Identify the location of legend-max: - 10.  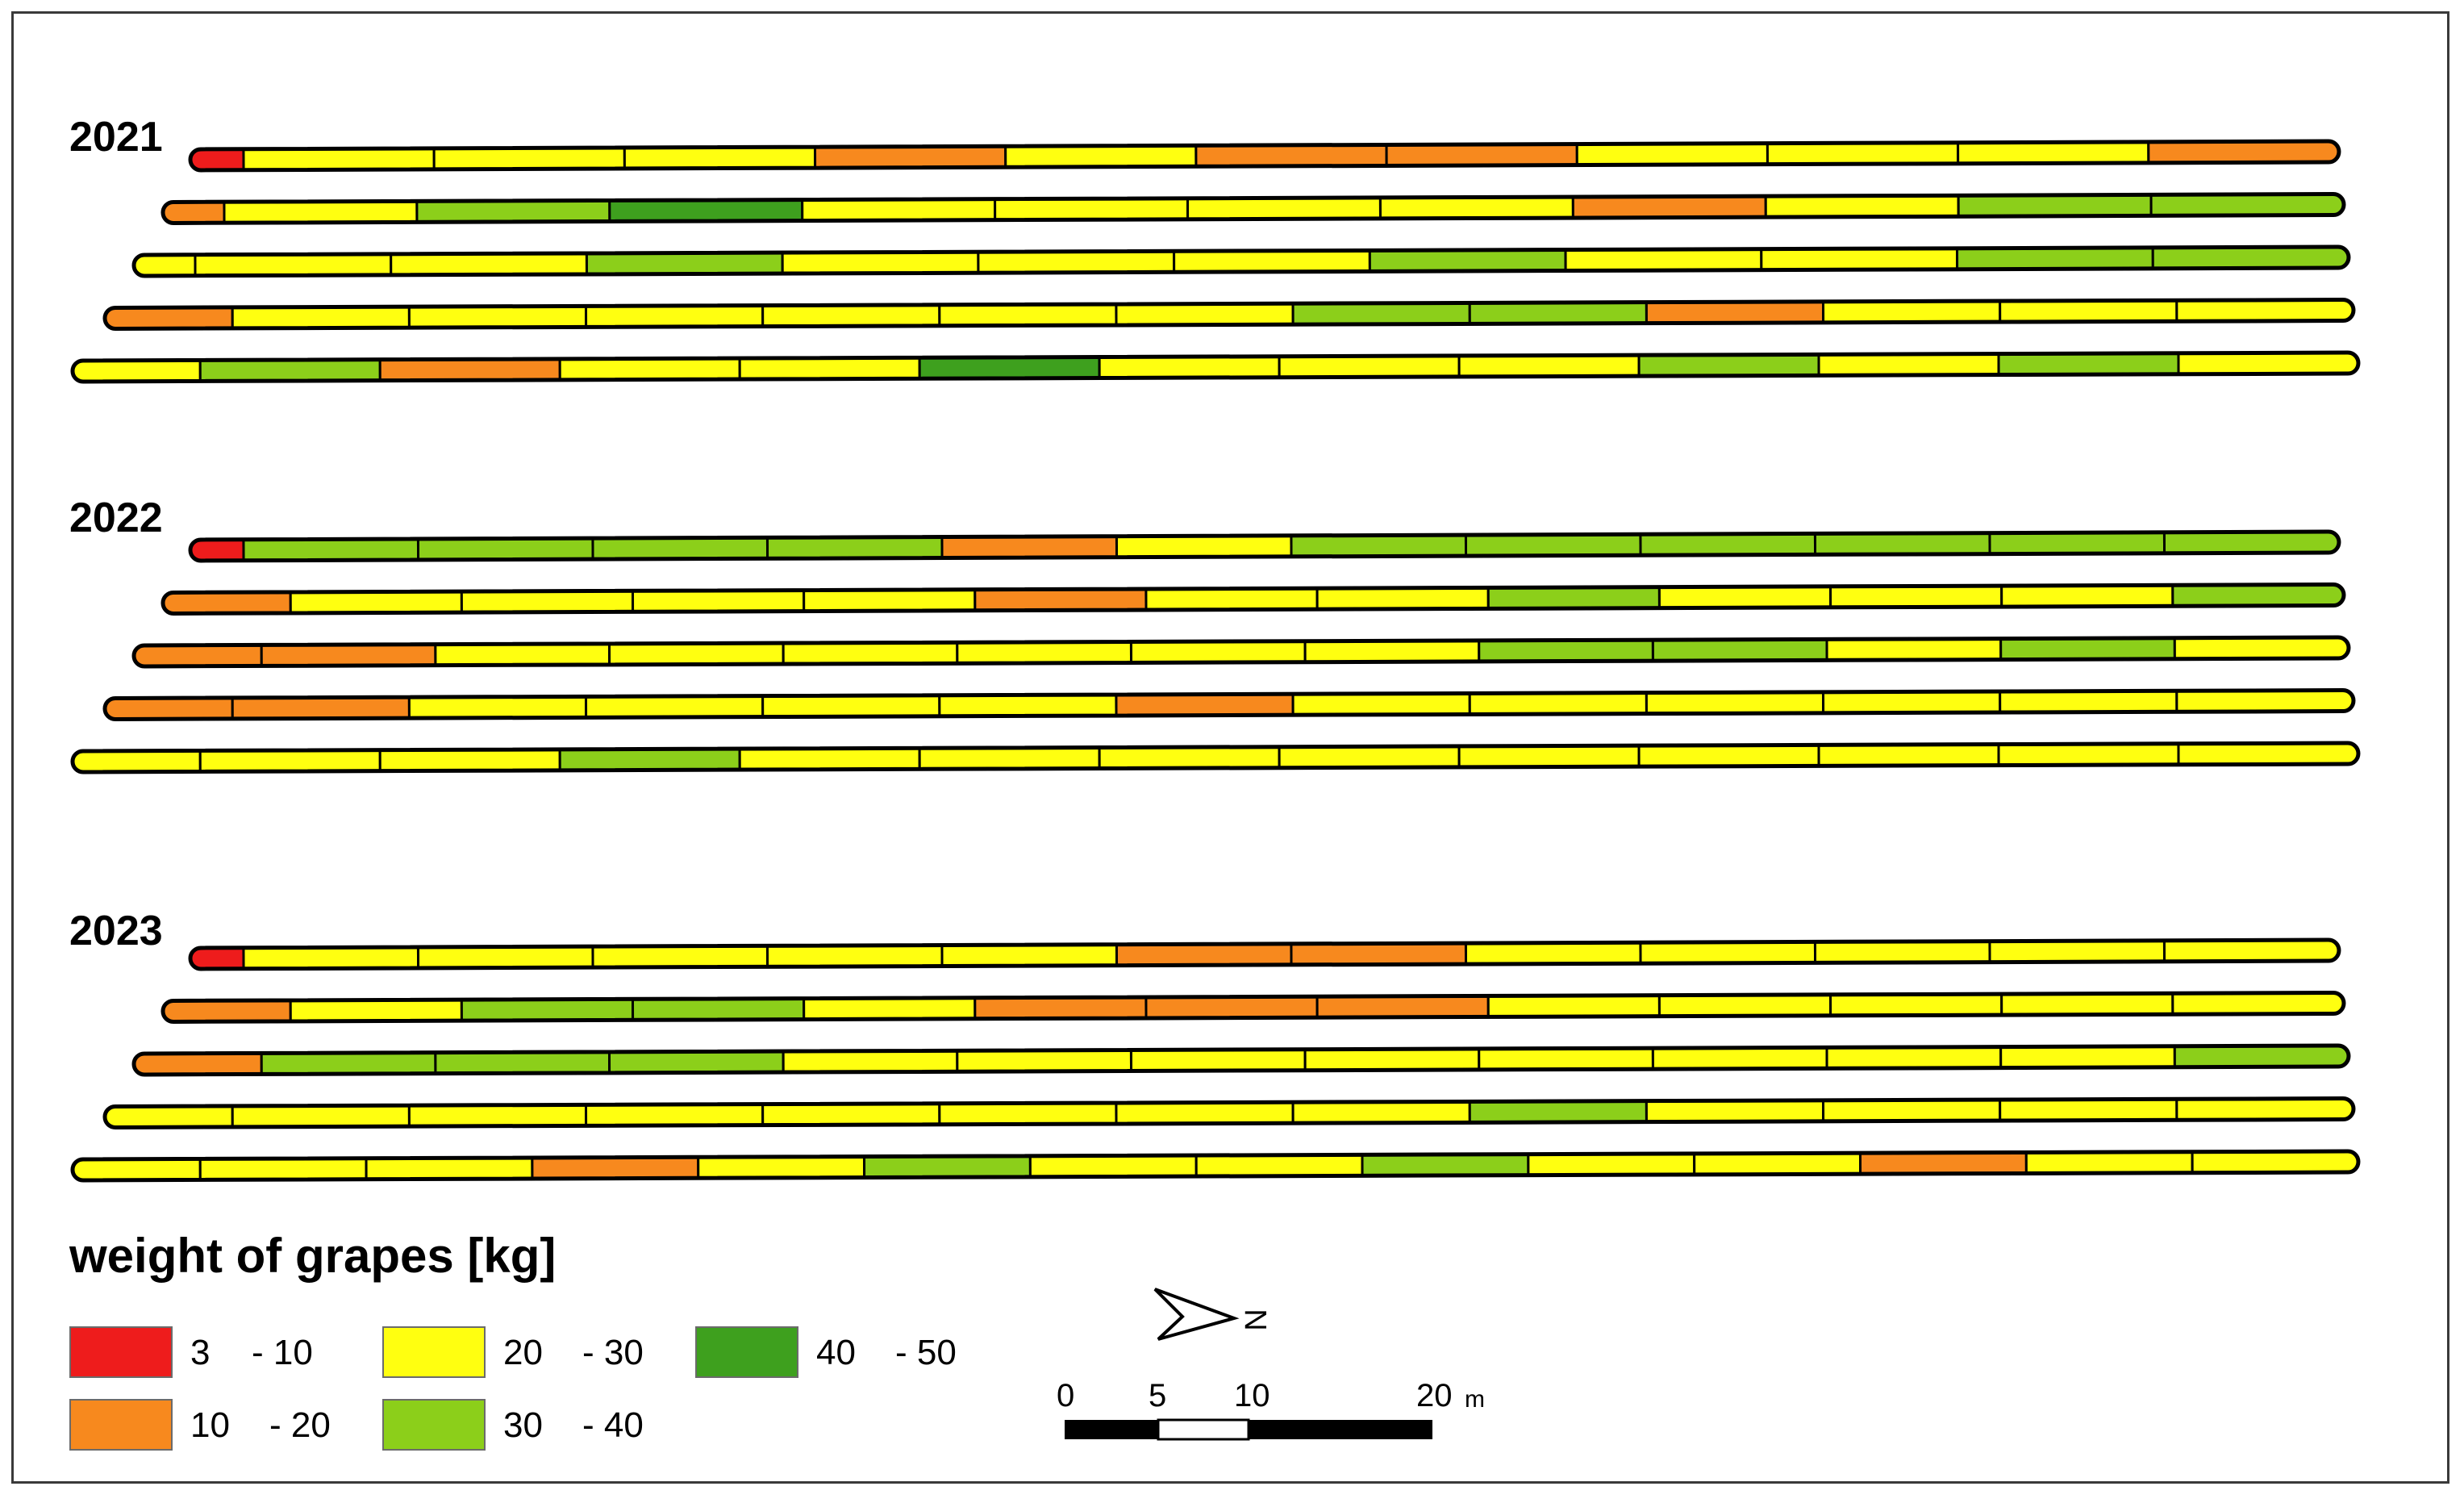
(282, 1352).